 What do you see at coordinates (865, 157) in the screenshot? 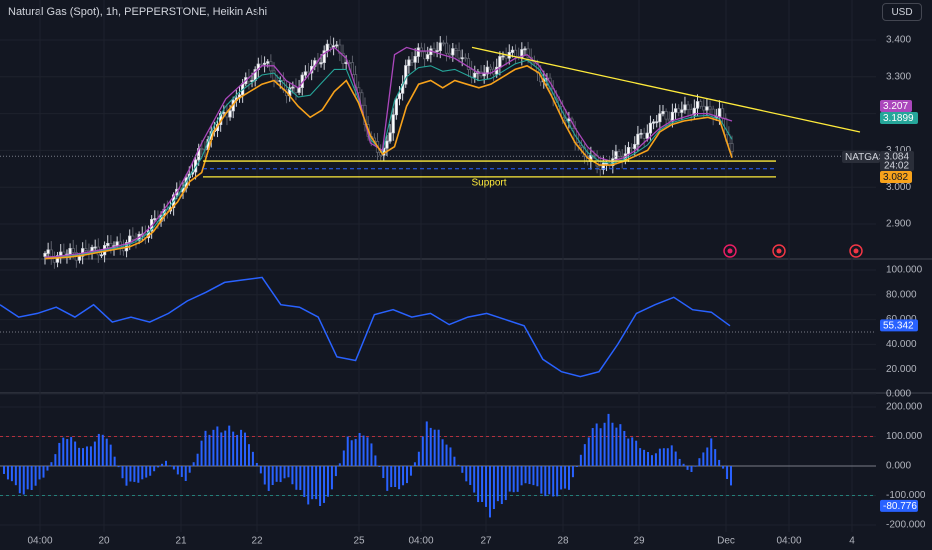
I see `symbol-label: NATGAS` at bounding box center [865, 157].